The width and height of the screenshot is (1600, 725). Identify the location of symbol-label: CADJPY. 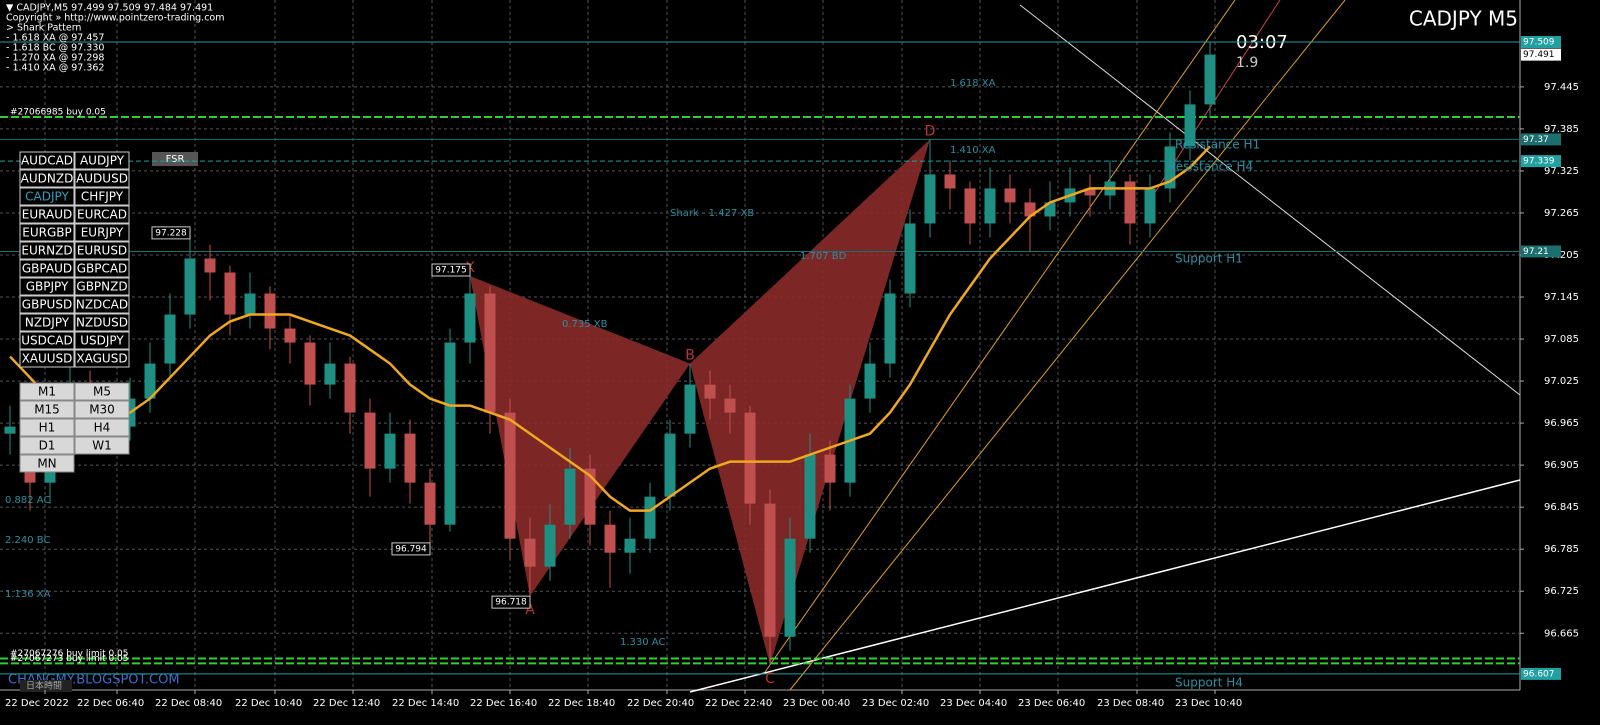
(47, 197).